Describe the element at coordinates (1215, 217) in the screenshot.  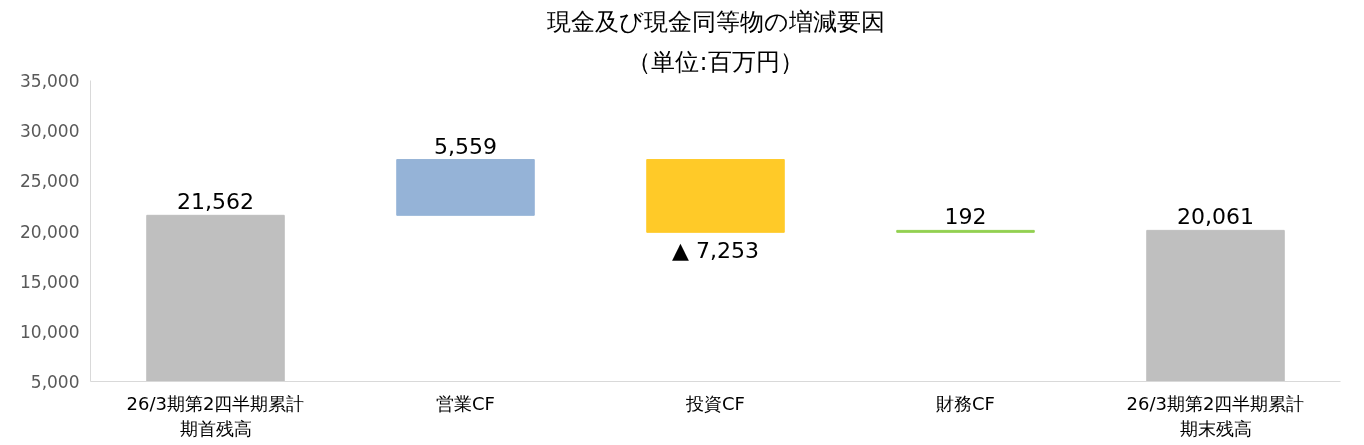
I see `data-label: 20,061` at that location.